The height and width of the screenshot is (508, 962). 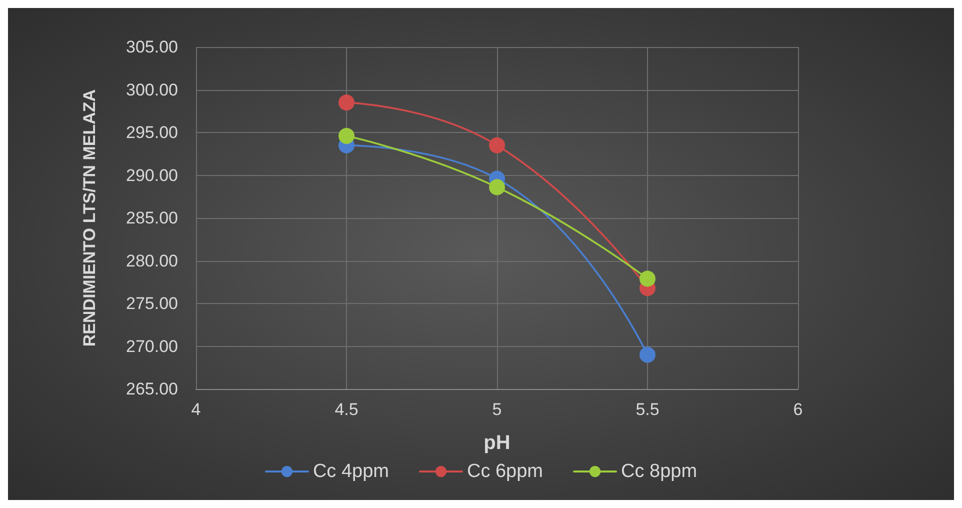 I want to click on y-tick-label: 295.00, so click(x=152, y=132).